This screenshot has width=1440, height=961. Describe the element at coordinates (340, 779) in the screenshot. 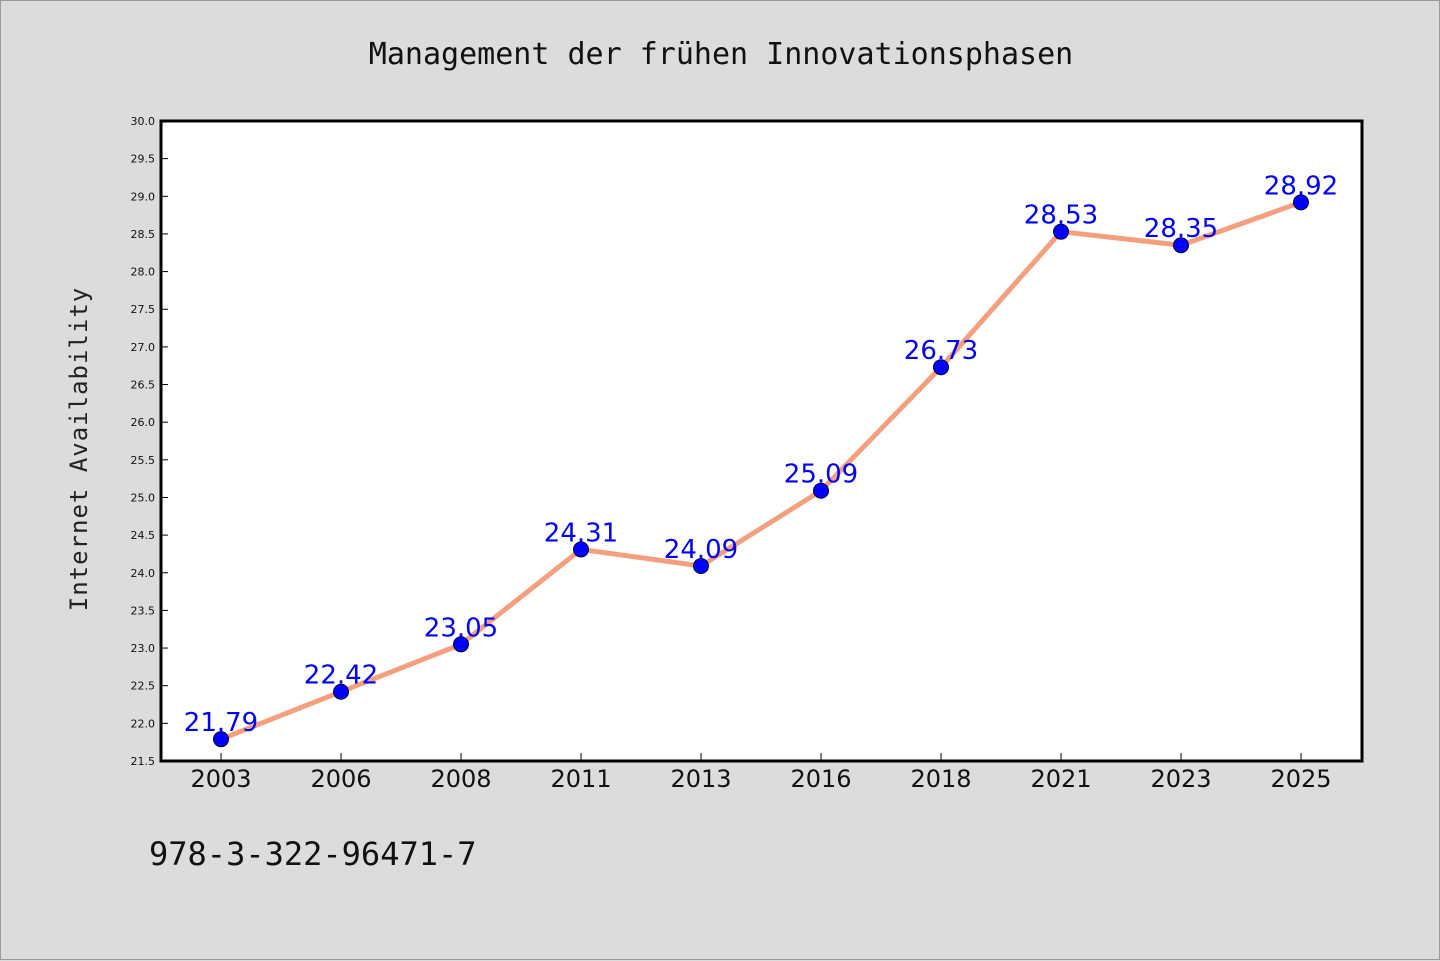

I see `x-tick-label: 2006` at that location.